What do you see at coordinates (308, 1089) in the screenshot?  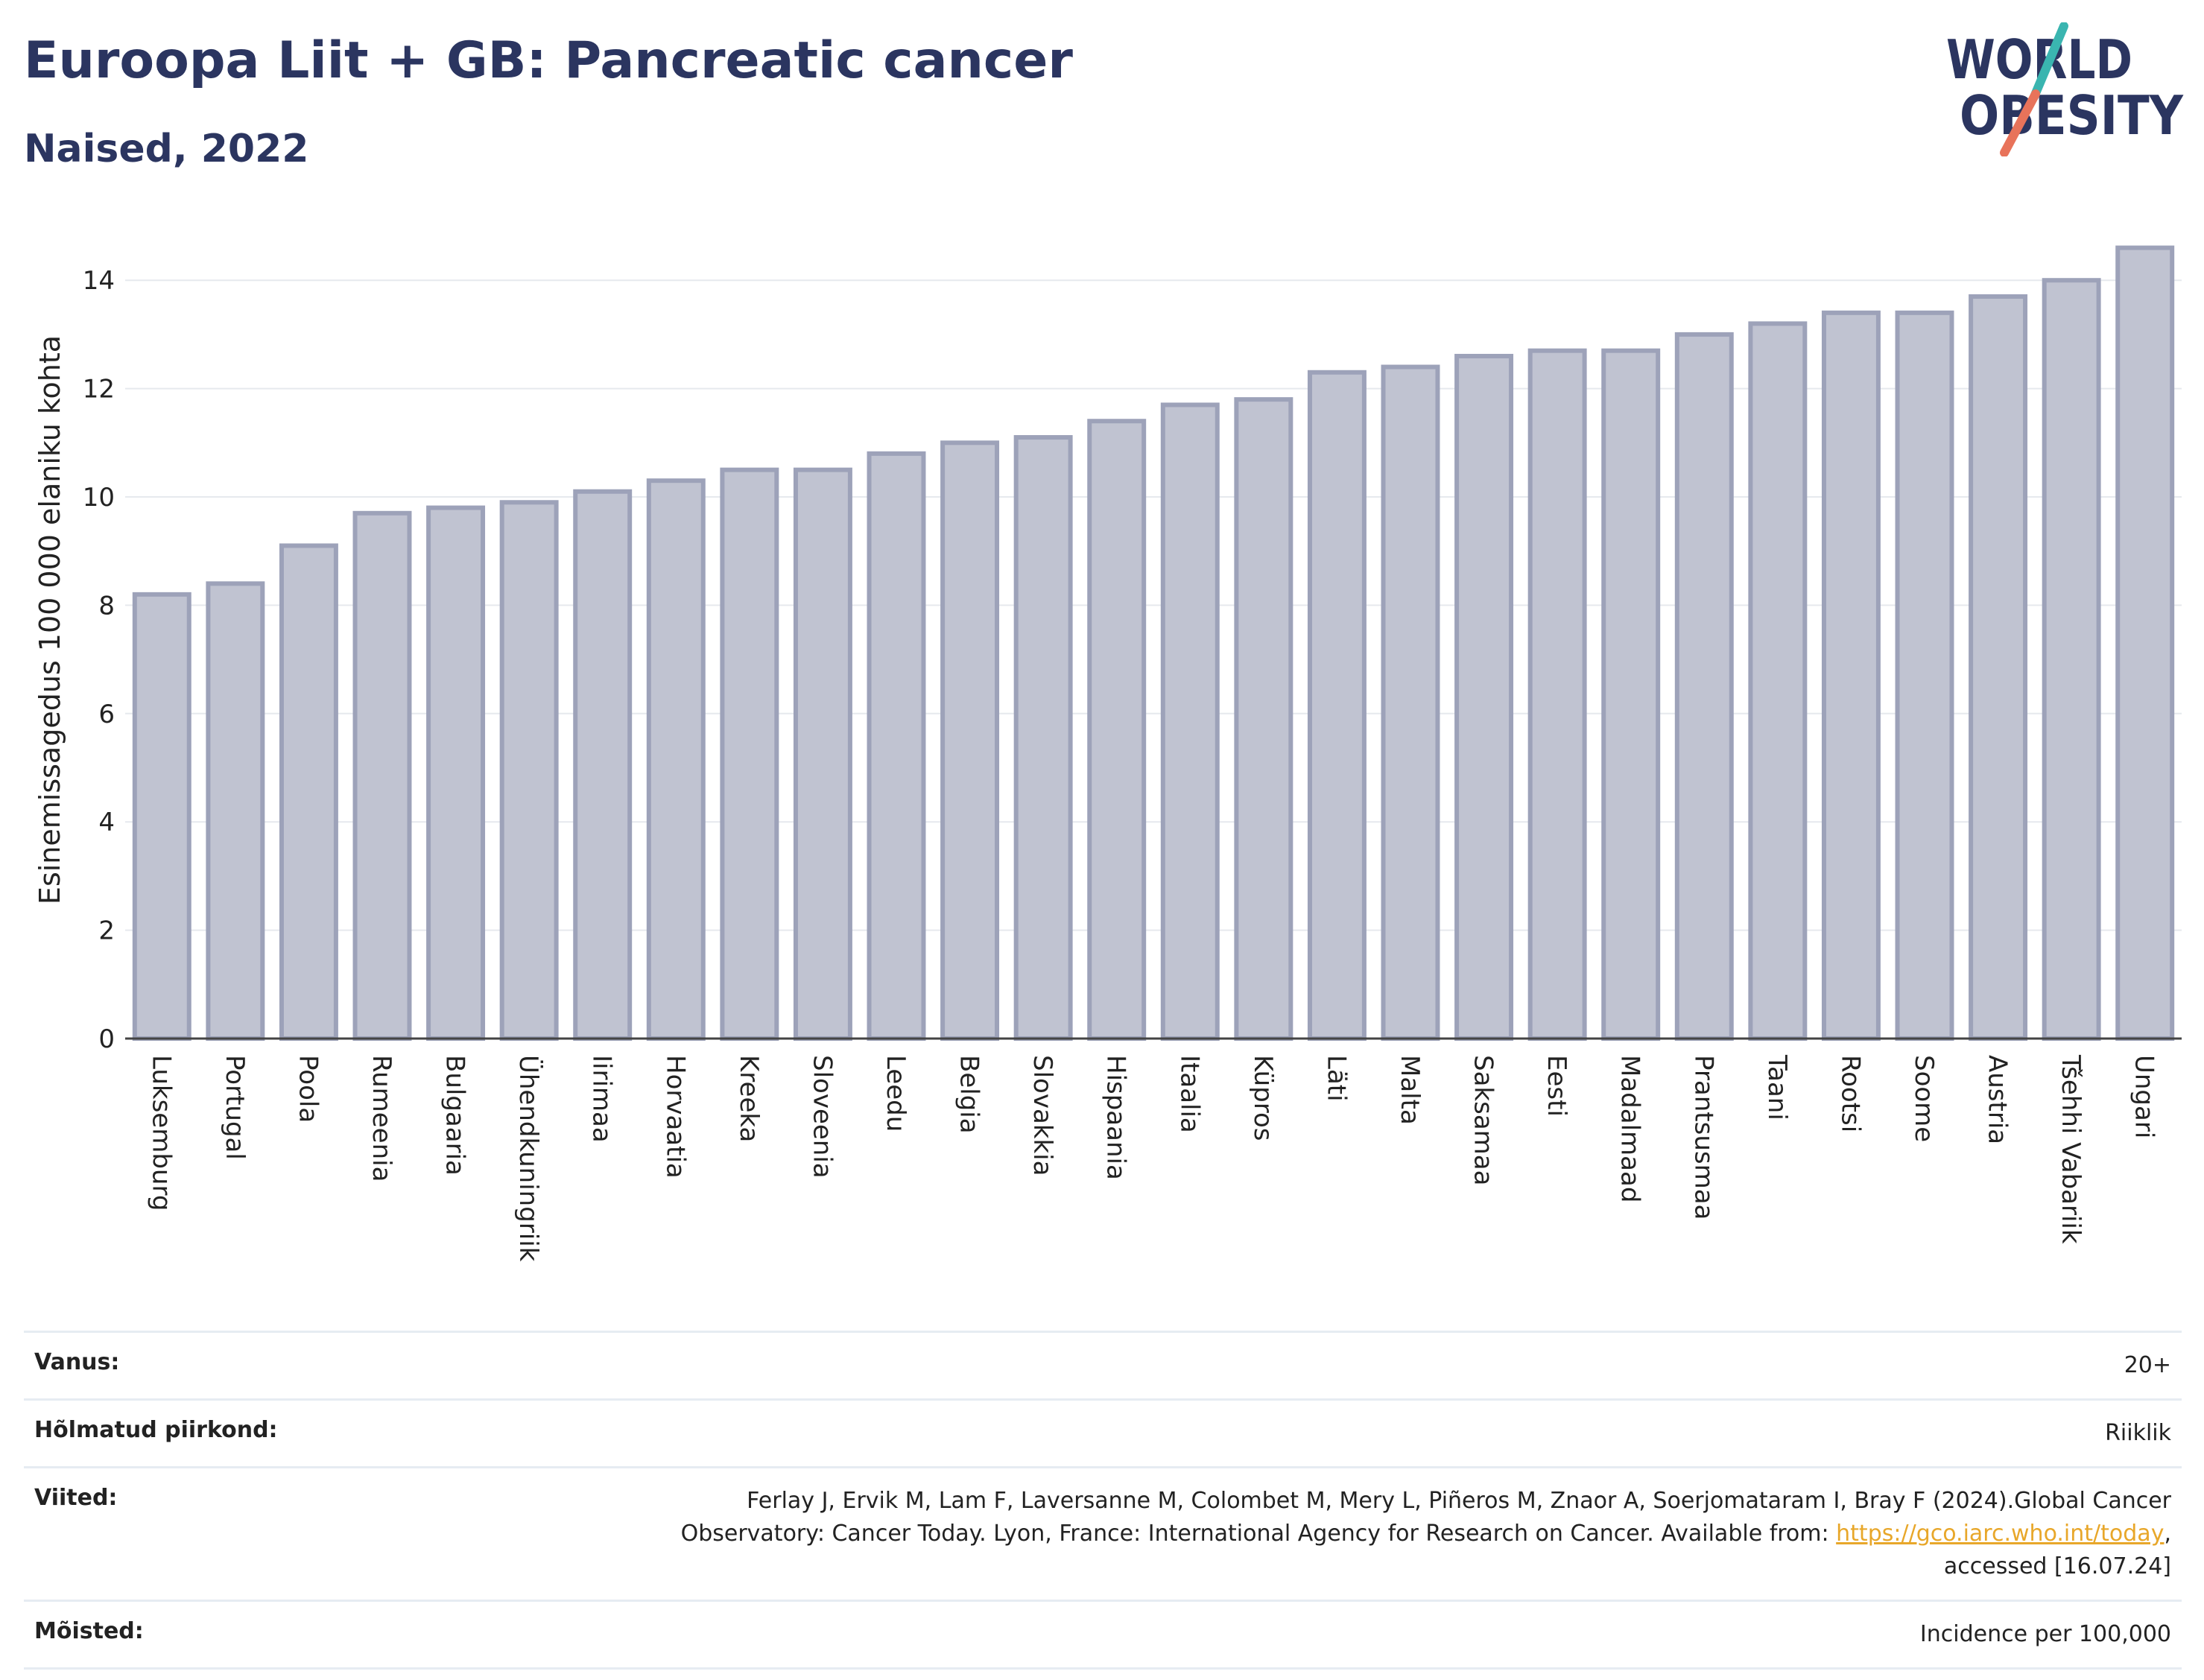 I see `x-category-label: Poola` at bounding box center [308, 1089].